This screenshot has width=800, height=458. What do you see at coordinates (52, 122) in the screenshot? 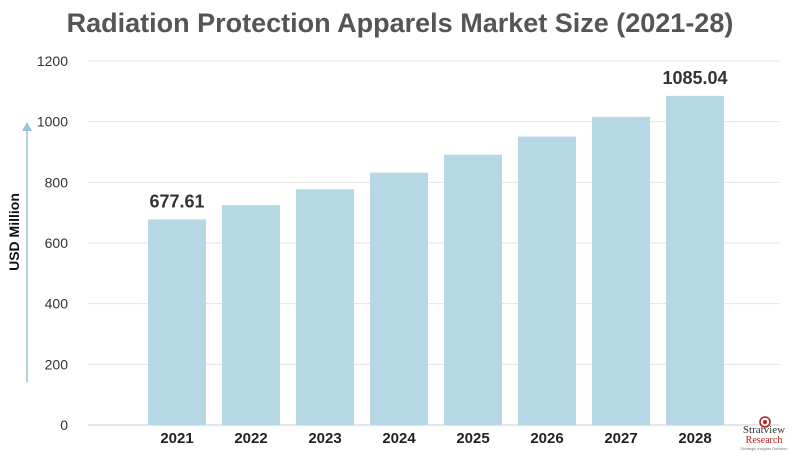
I see `y-tick-label: 1000` at bounding box center [52, 122].